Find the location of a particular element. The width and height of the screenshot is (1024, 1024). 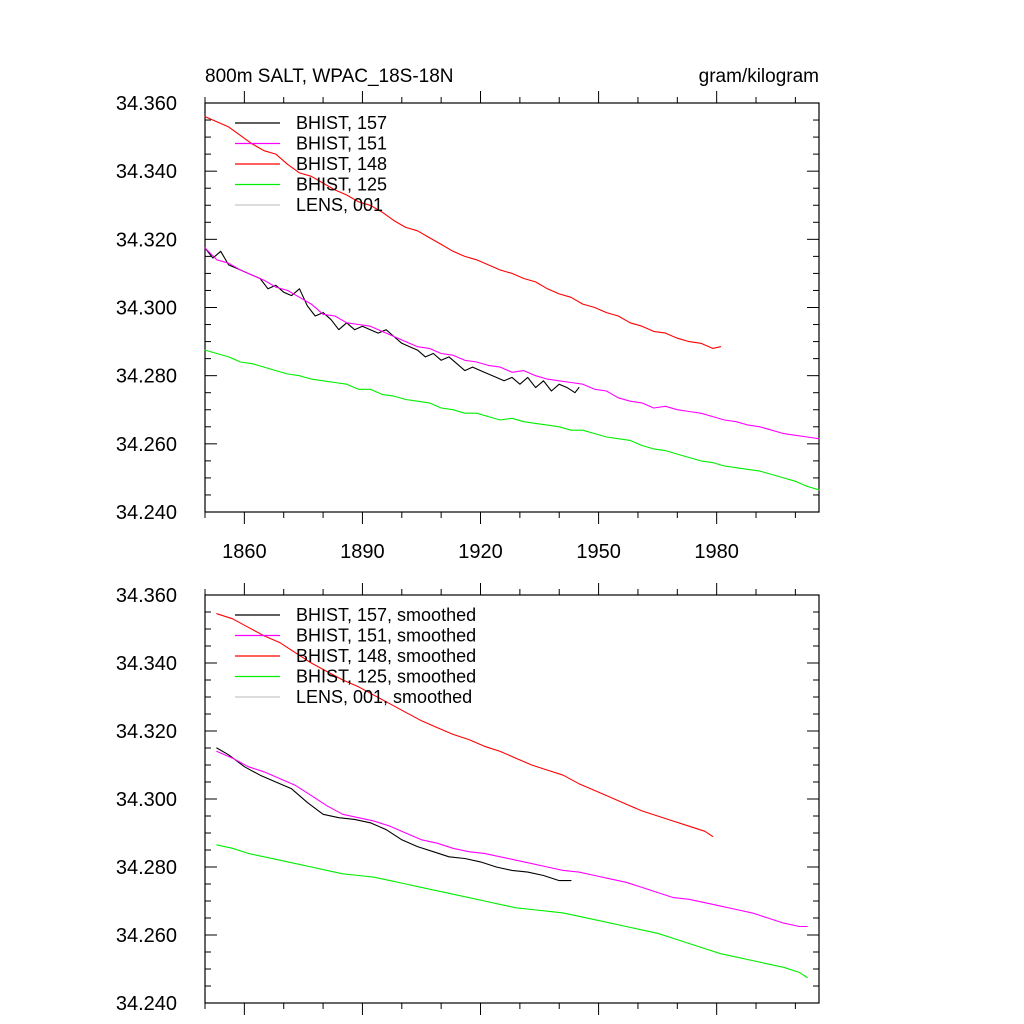

legend-label: BHIST, 151 is located at coordinates (341, 144).